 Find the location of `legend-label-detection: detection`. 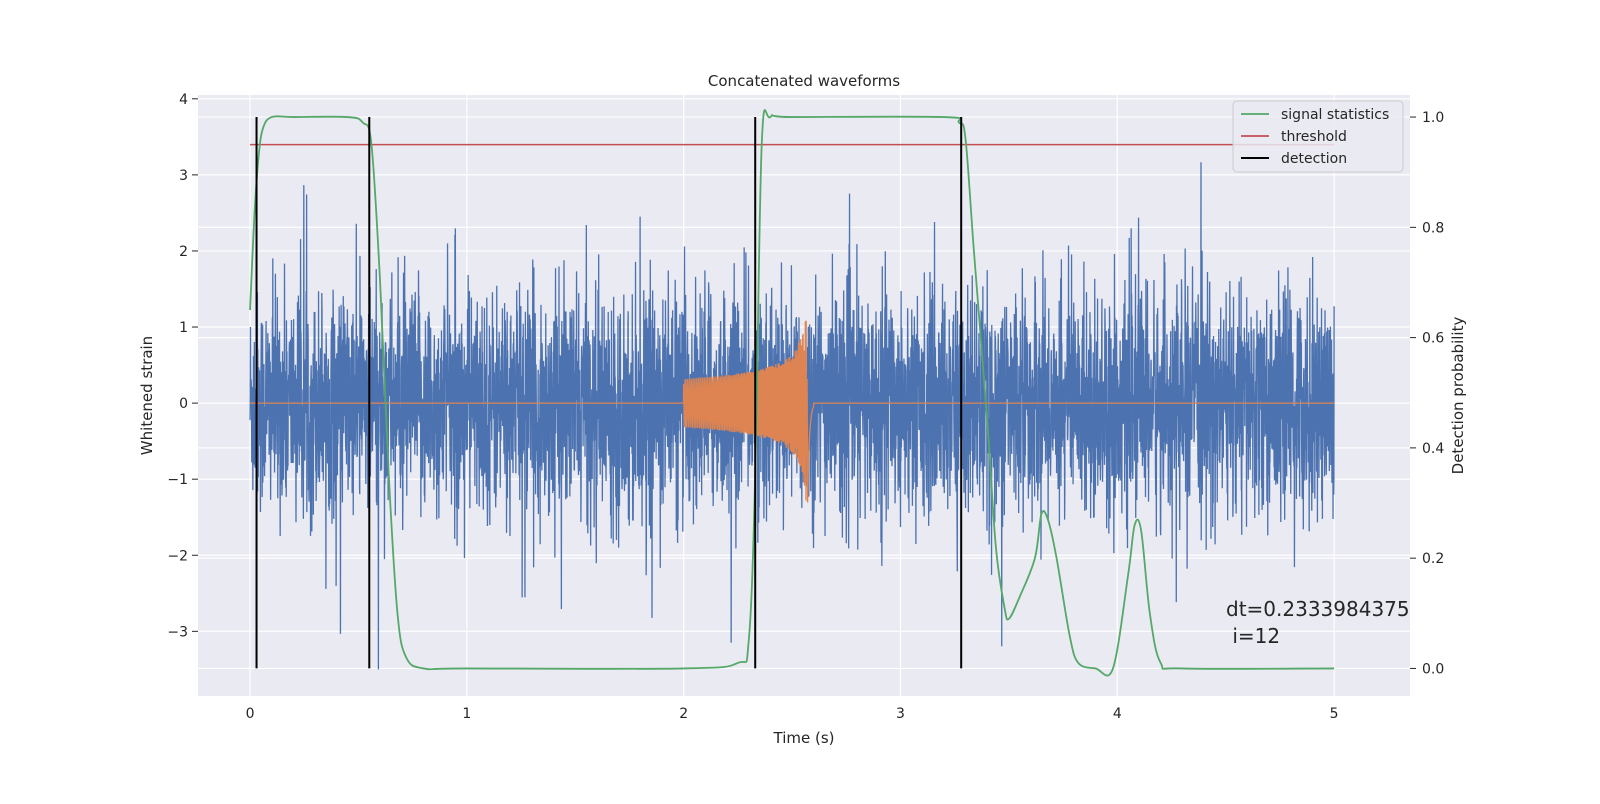

legend-label-detection: detection is located at coordinates (1314, 159).